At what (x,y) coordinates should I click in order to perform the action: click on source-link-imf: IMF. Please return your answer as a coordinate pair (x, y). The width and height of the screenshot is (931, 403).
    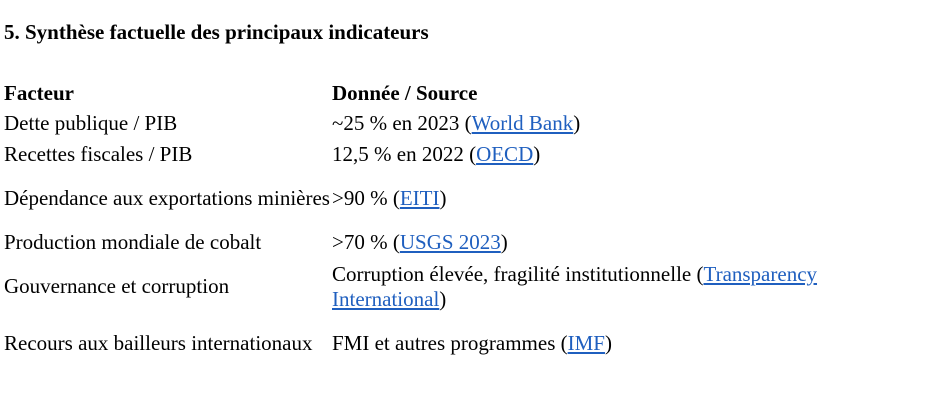
    Looking at the image, I should click on (586, 343).